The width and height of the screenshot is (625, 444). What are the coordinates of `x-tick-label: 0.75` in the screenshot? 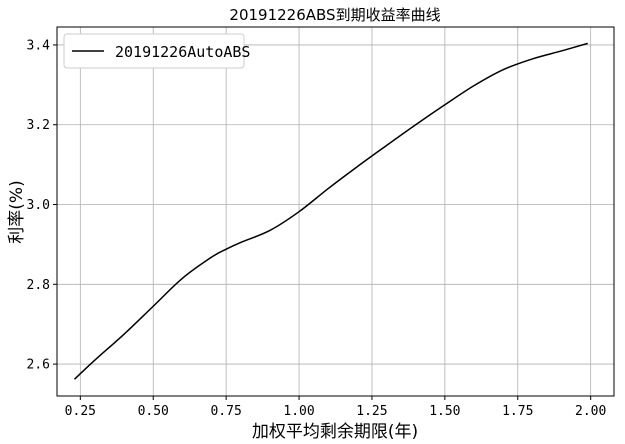 It's located at (225, 411).